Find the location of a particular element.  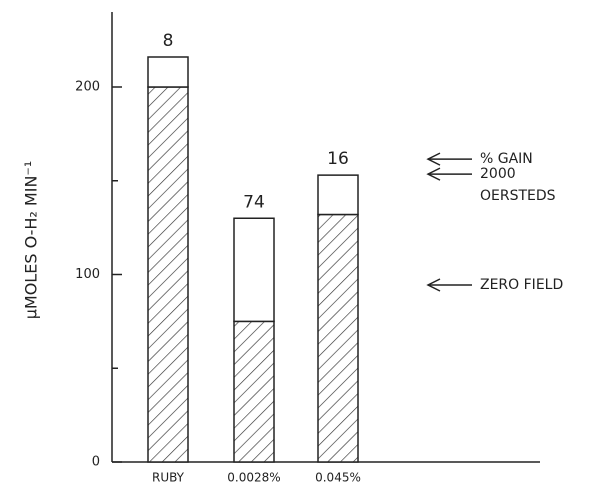

gain-label: 16 is located at coordinates (338, 159).